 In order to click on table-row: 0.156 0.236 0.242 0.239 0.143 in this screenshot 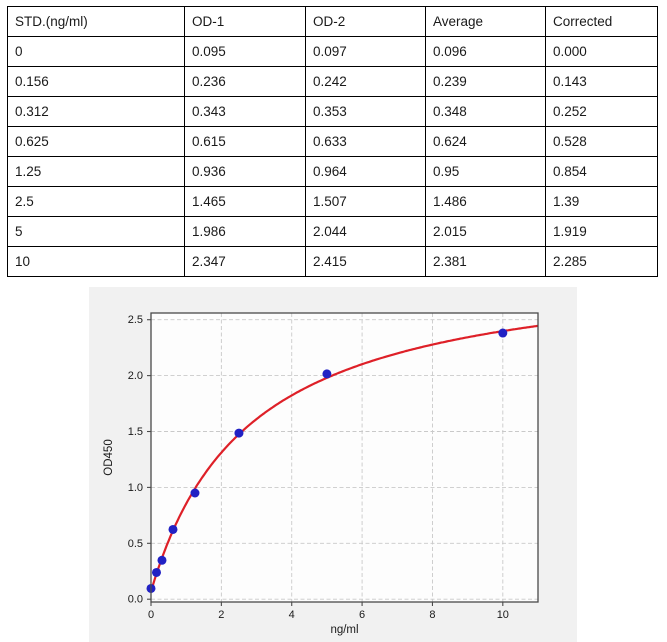, I will do `click(332, 81)`.